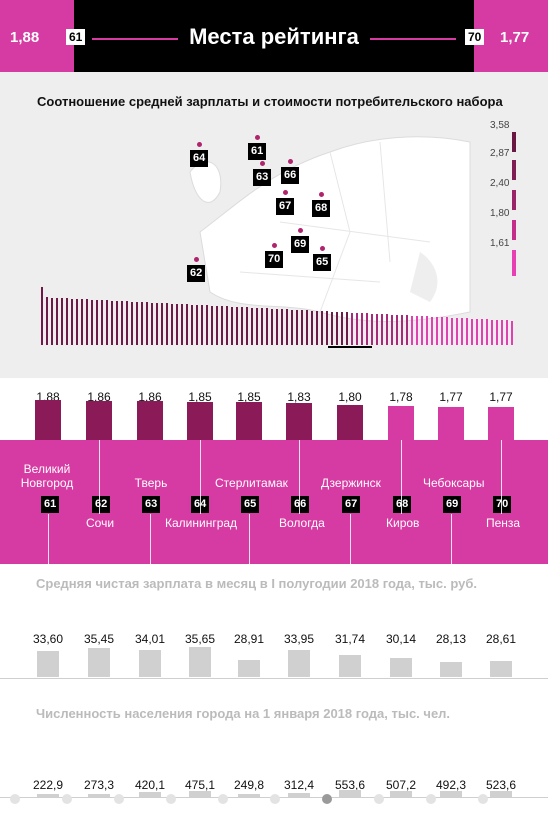 This screenshot has height=822, width=548. Describe the element at coordinates (151, 483) in the screenshot. I see `city-label: Тверь` at that location.